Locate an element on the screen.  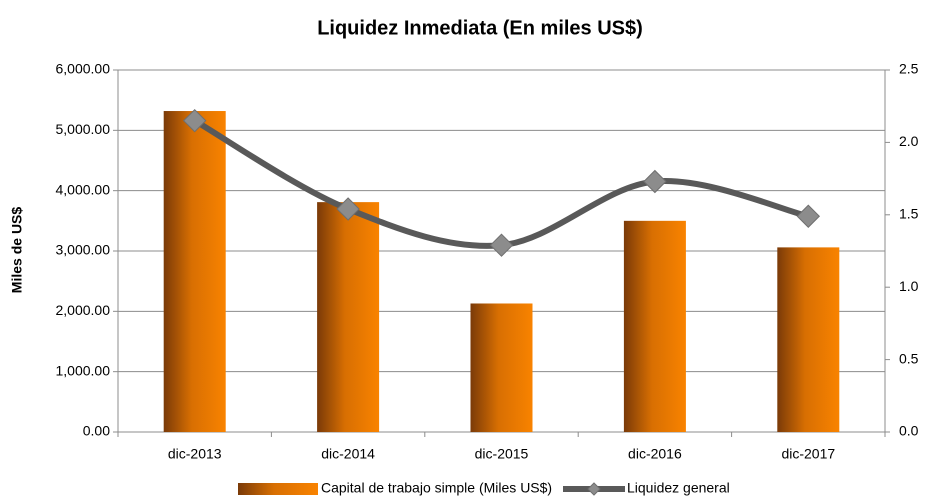
y2-tick-label: 0.5 is located at coordinates (909, 358).